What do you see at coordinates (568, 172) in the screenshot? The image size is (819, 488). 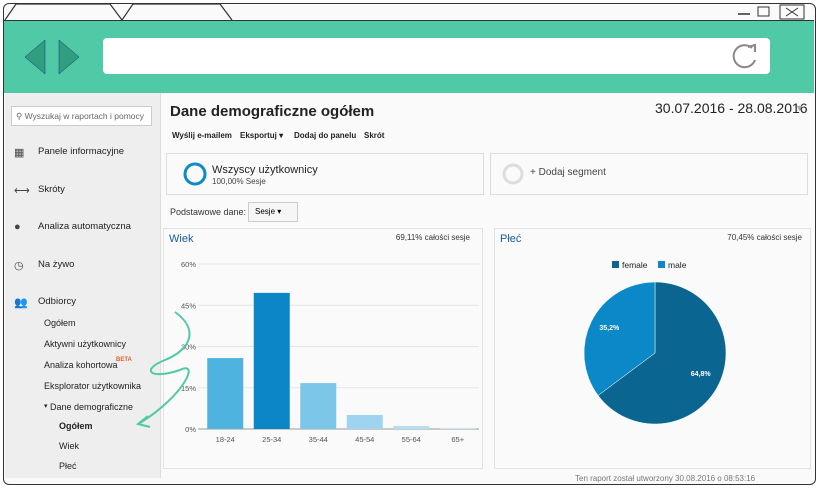 I see `add-segment-label: + Dodaj segment` at bounding box center [568, 172].